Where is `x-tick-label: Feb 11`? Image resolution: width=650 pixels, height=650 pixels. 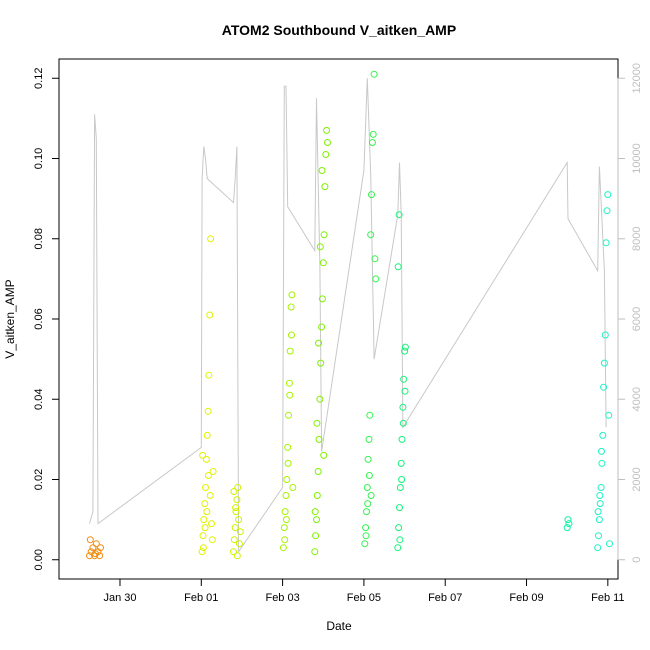
x-tick-label: Feb 11 is located at coordinates (607, 598).